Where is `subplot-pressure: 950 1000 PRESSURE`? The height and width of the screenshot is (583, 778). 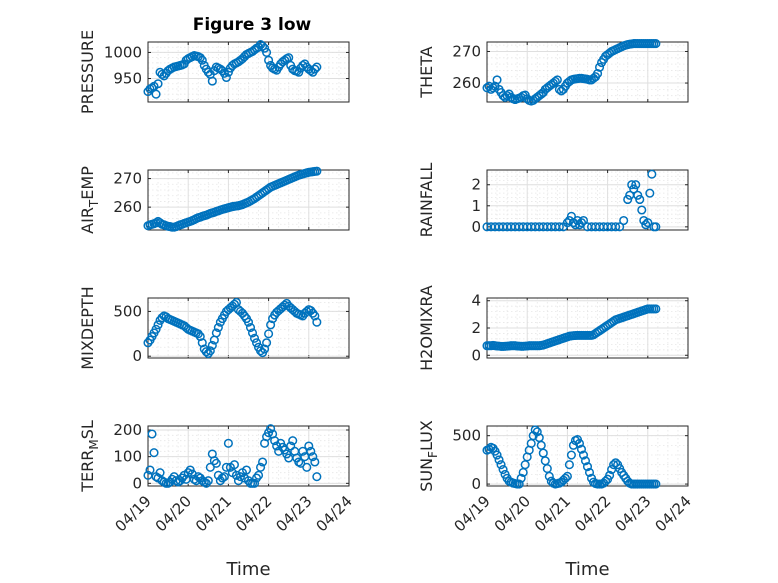
subplot-pressure: 950 1000 PRESSURE is located at coordinates (214, 72).